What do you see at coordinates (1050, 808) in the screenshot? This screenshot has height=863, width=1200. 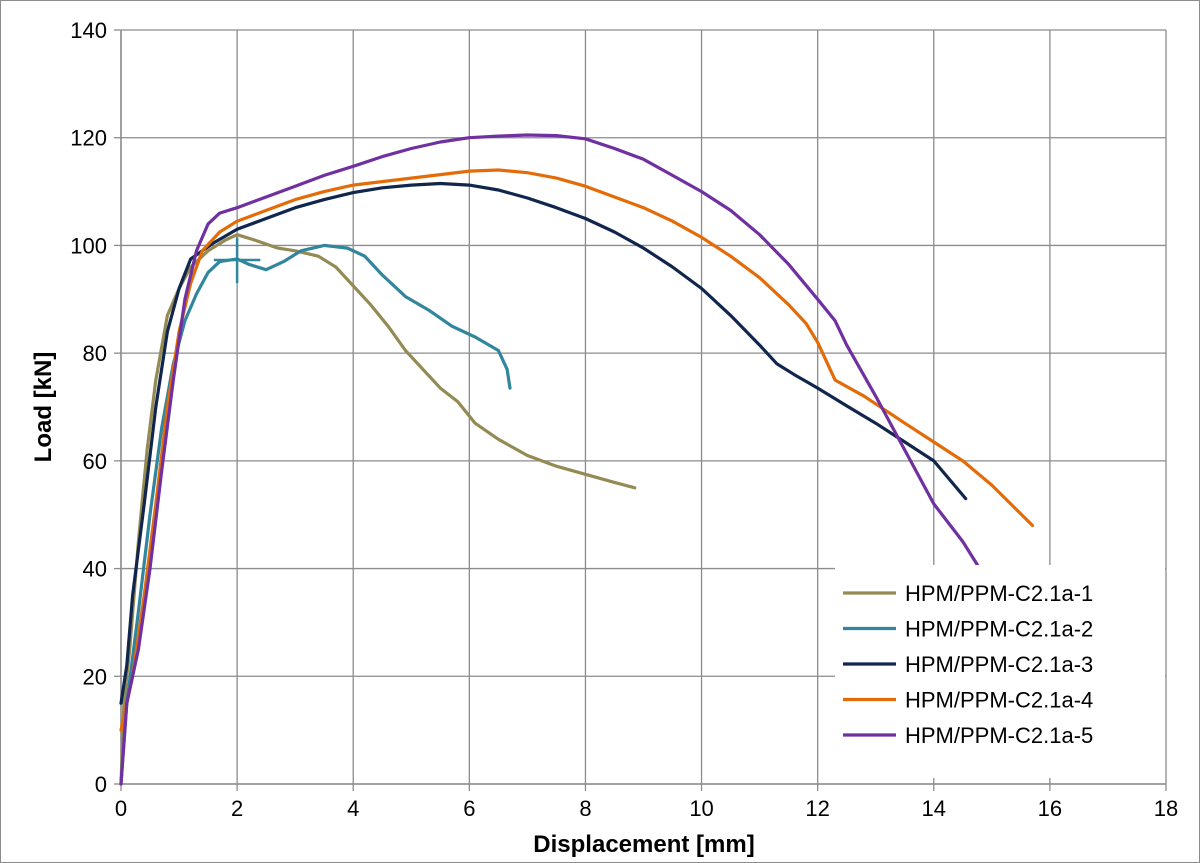 I see `x-tick-label: 16` at bounding box center [1050, 808].